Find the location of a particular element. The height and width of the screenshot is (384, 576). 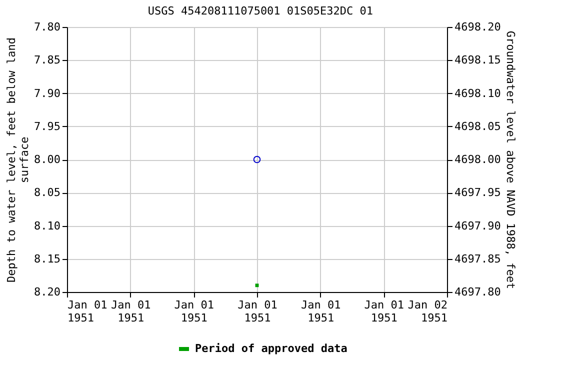

y-tick-label: 7.95 is located at coordinates (47, 126).